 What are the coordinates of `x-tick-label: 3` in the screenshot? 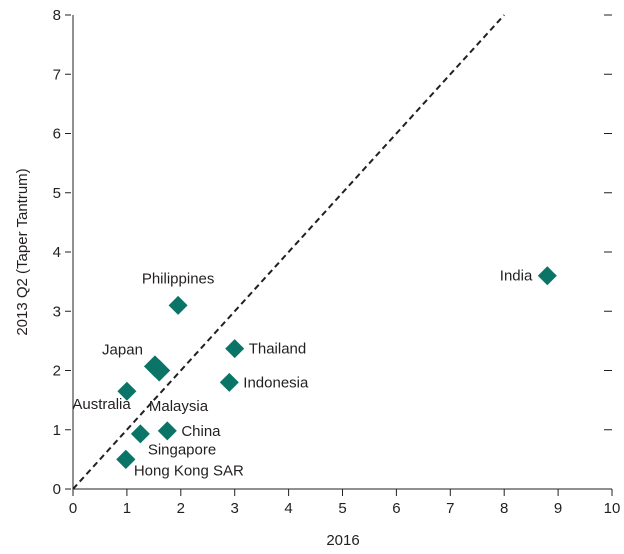 It's located at (235, 508).